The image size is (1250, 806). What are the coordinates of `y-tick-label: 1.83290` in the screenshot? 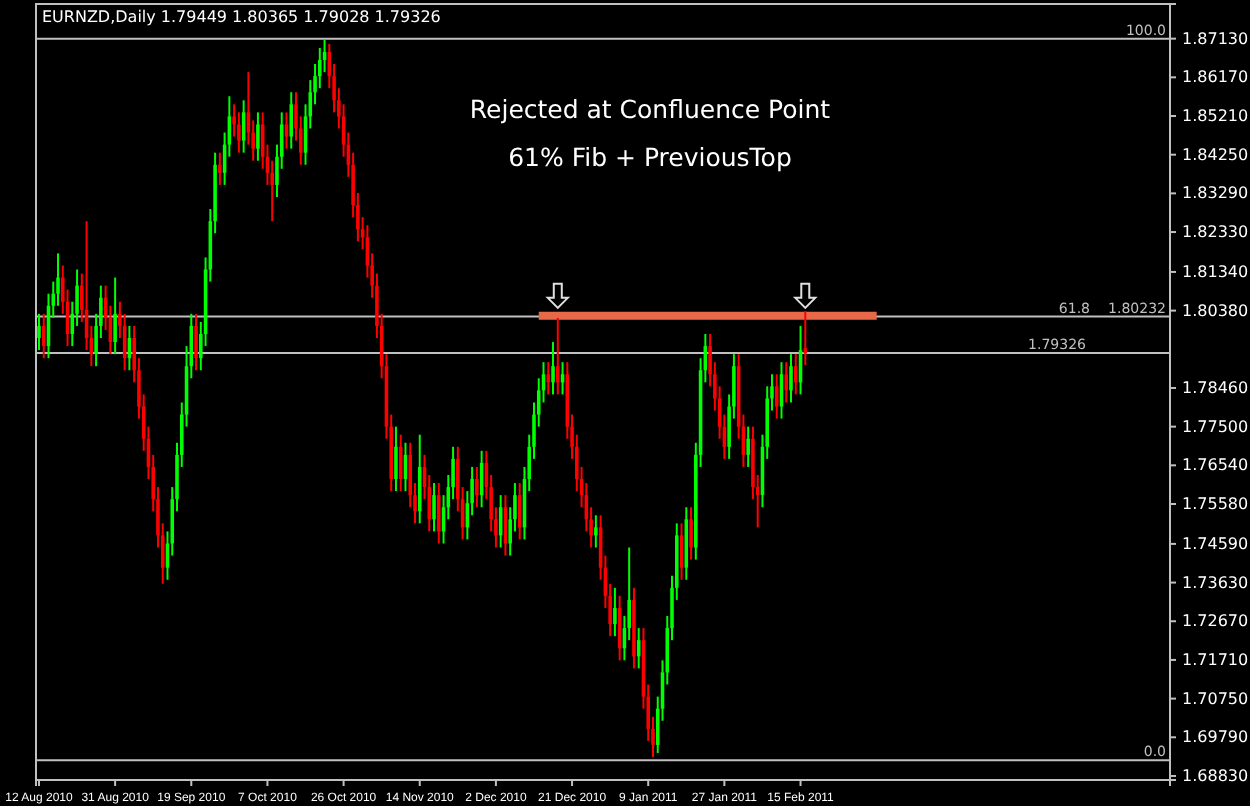 It's located at (1215, 193).